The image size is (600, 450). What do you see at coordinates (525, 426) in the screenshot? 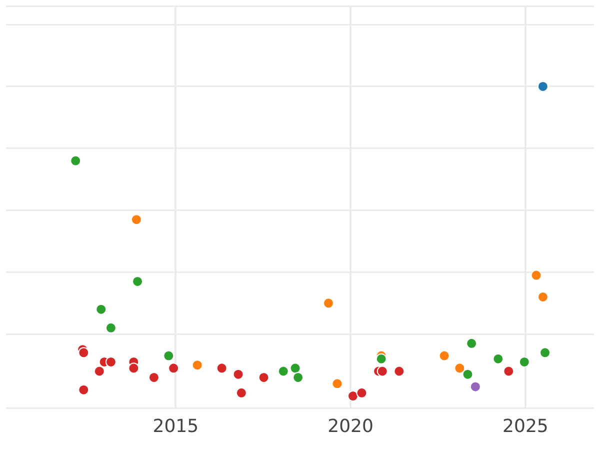
I see `x-tick-label: 2025` at bounding box center [525, 426].